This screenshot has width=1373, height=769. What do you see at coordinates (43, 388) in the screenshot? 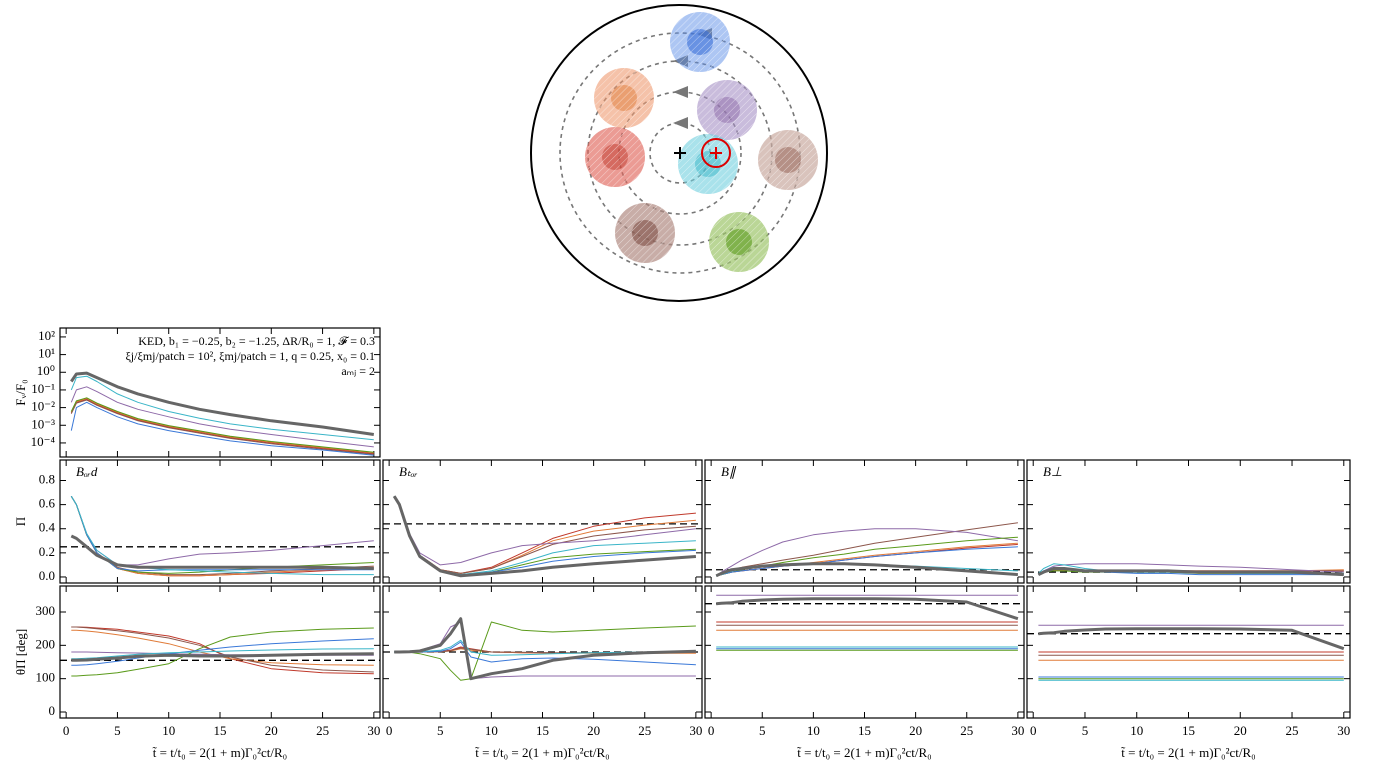
I see `y-tick-label: 10⁻¹` at bounding box center [43, 388].